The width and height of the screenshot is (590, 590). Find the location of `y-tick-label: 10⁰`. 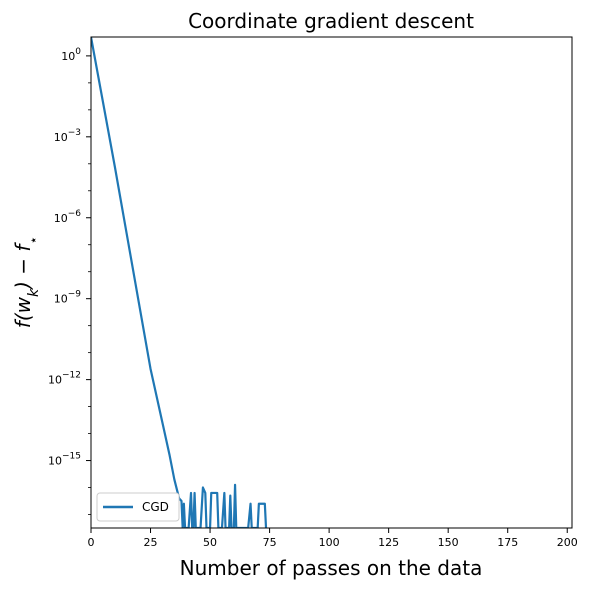

y-tick-label: 10⁰ is located at coordinates (71, 55).